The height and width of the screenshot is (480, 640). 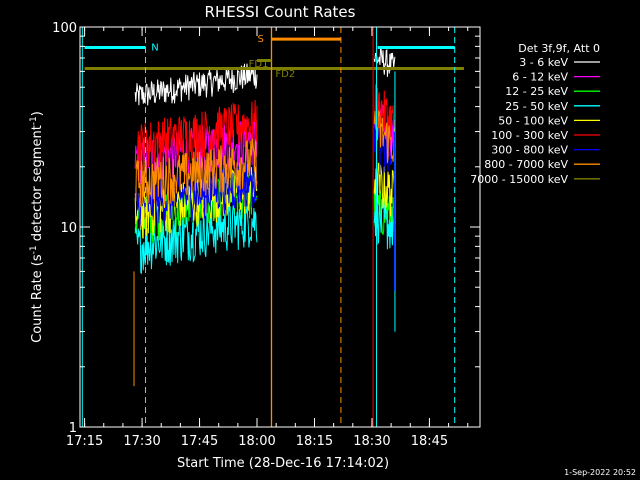 What do you see at coordinates (34, 120) in the screenshot?
I see `y-axis-label-sup2: -1` at bounding box center [34, 120].